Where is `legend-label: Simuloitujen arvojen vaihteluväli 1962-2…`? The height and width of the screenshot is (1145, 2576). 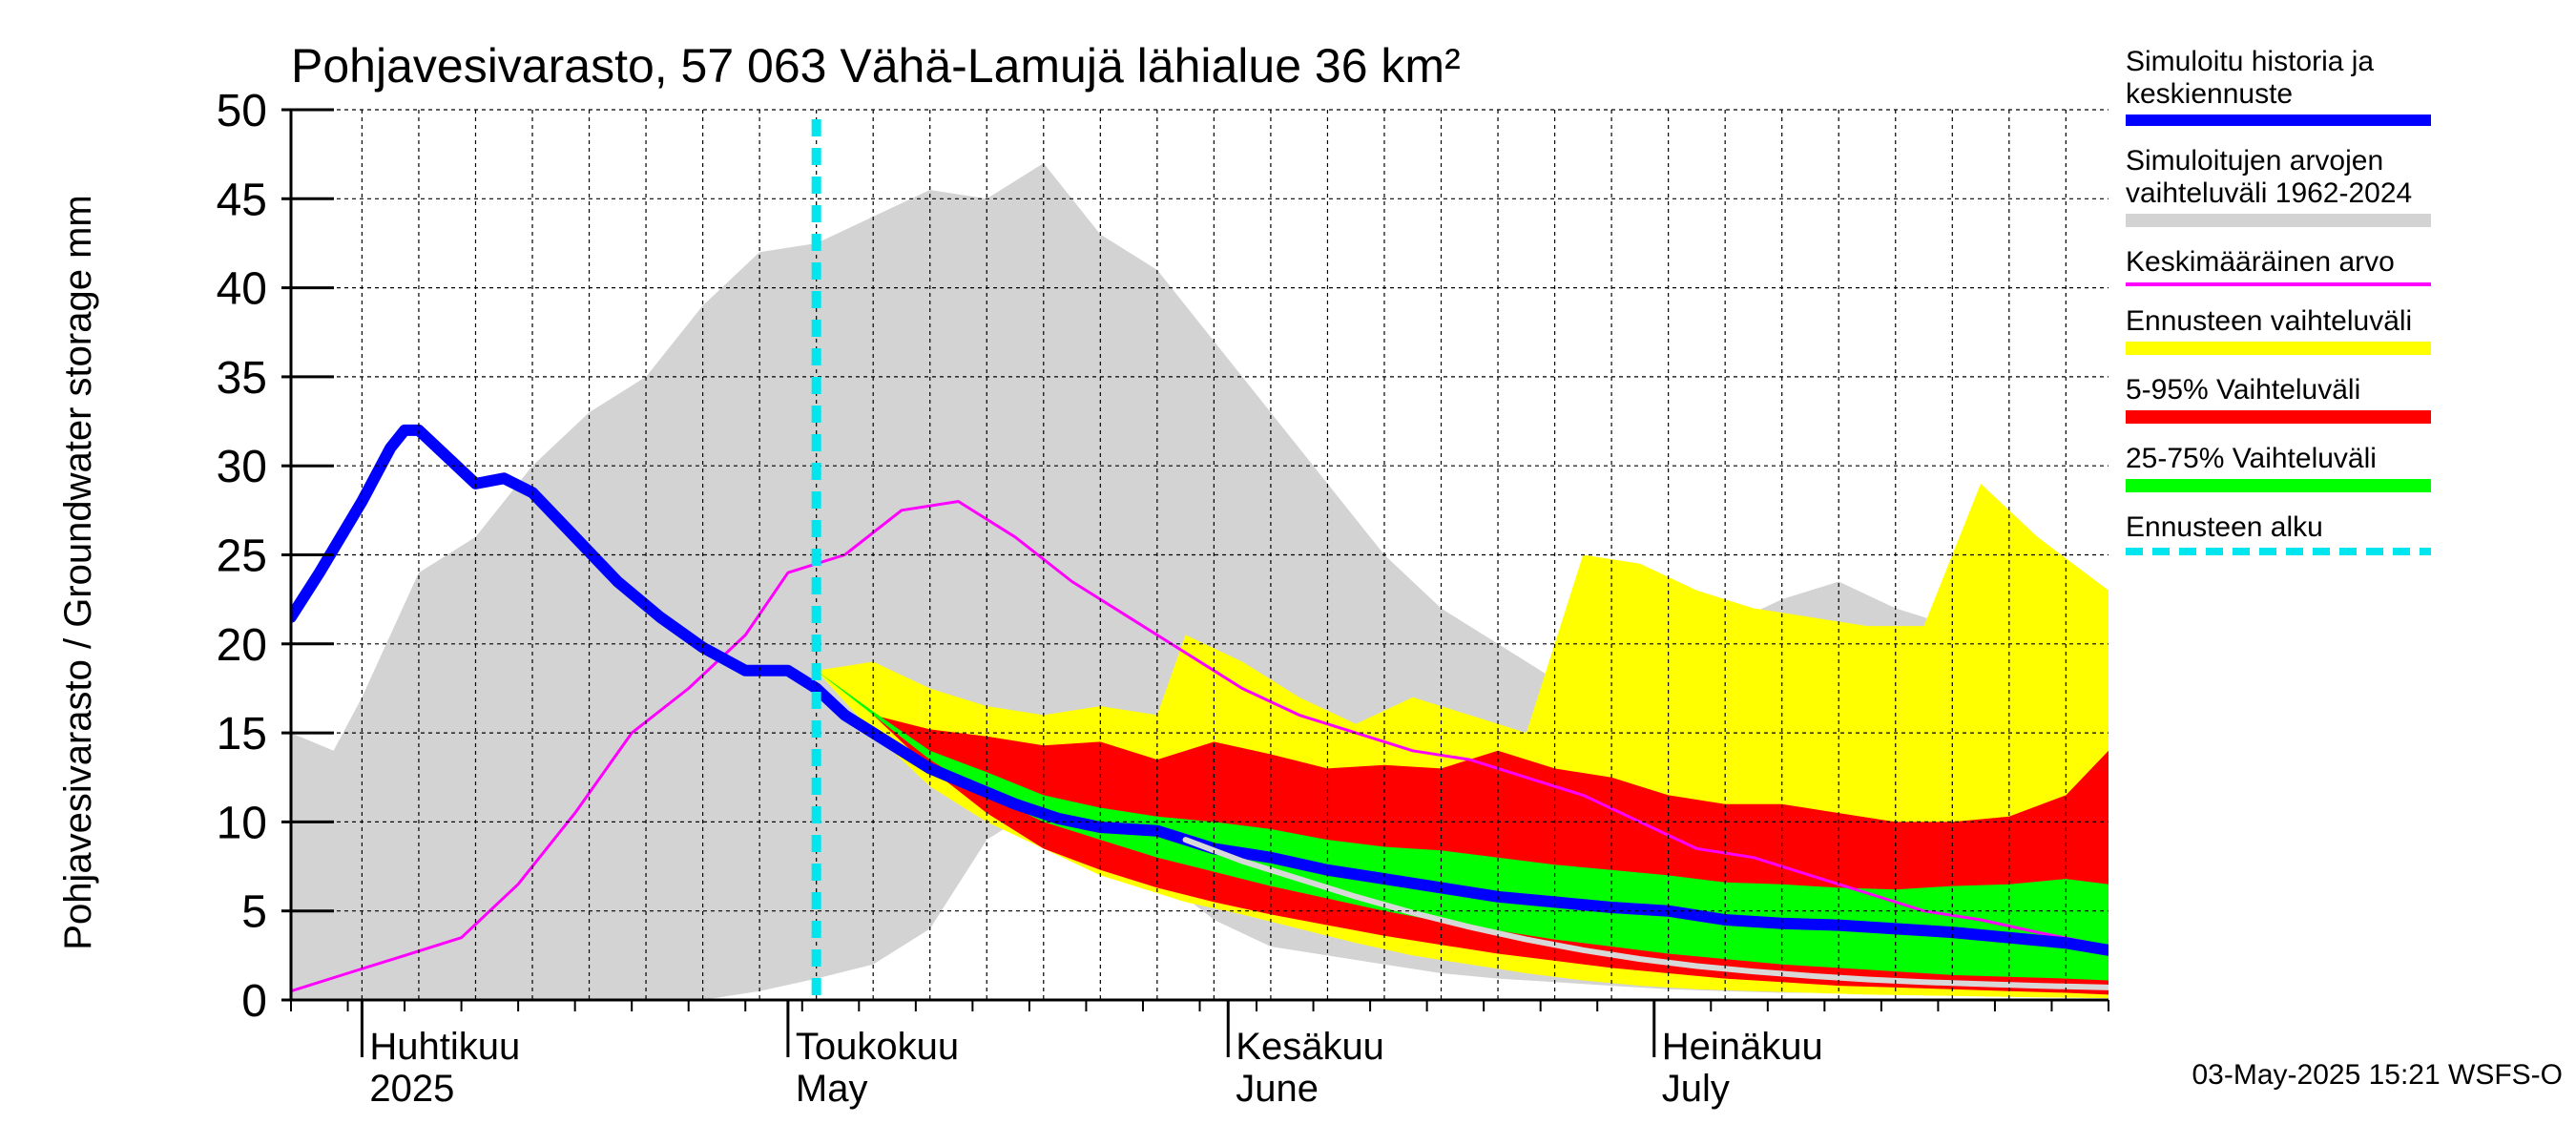 legend-label: Simuloitujen arvojen vaihteluväli 1962-2… is located at coordinates (2269, 177).